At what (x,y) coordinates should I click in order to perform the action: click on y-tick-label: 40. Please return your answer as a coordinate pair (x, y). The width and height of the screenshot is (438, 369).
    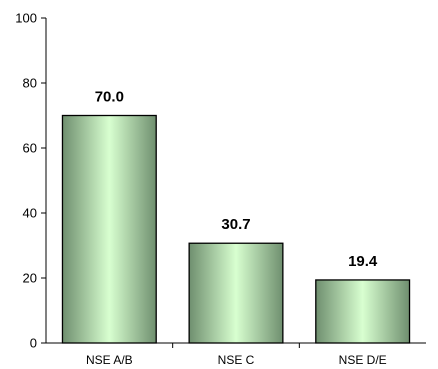
    Looking at the image, I should click on (30, 213).